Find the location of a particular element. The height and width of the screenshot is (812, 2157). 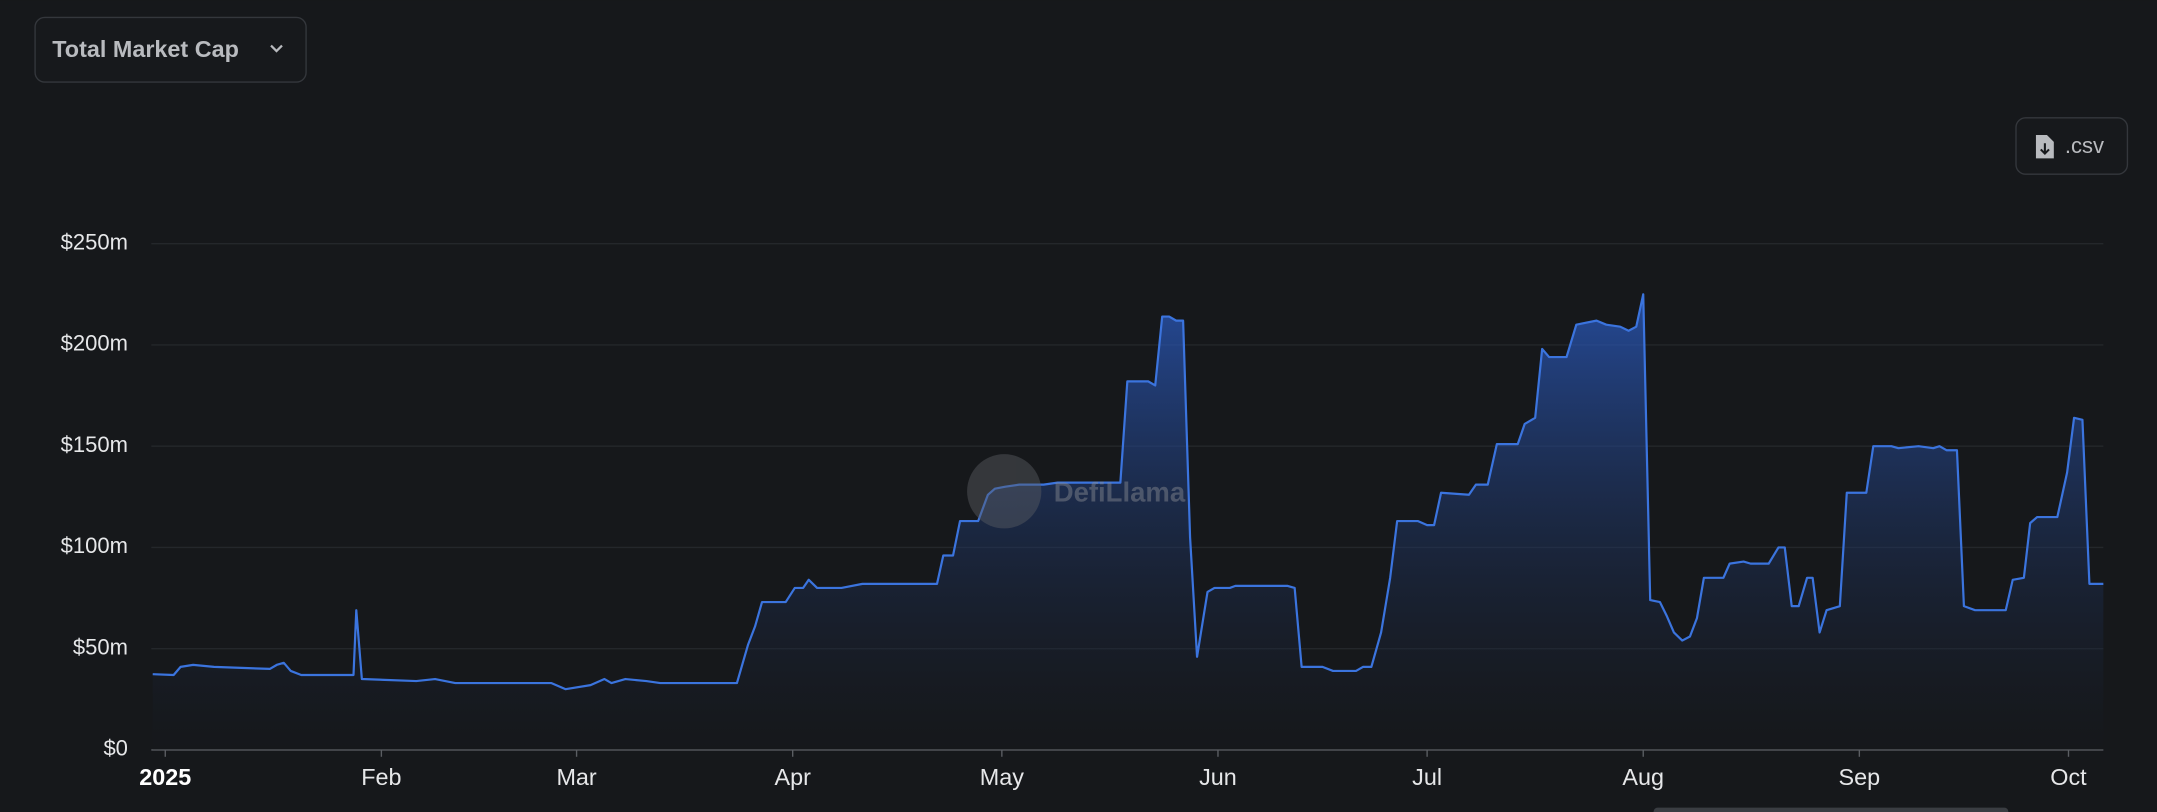

watermark: DefiLlama is located at coordinates (1076, 491).